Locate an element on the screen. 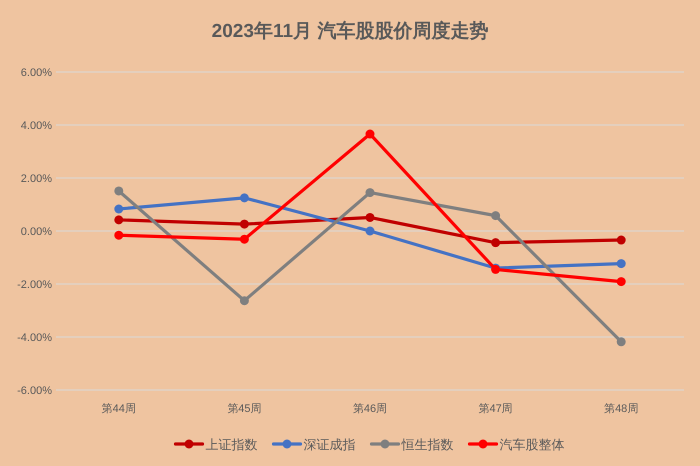 The image size is (700, 466). chart-title: 2023年11月 汽车股股价周度走势 is located at coordinates (350, 31).